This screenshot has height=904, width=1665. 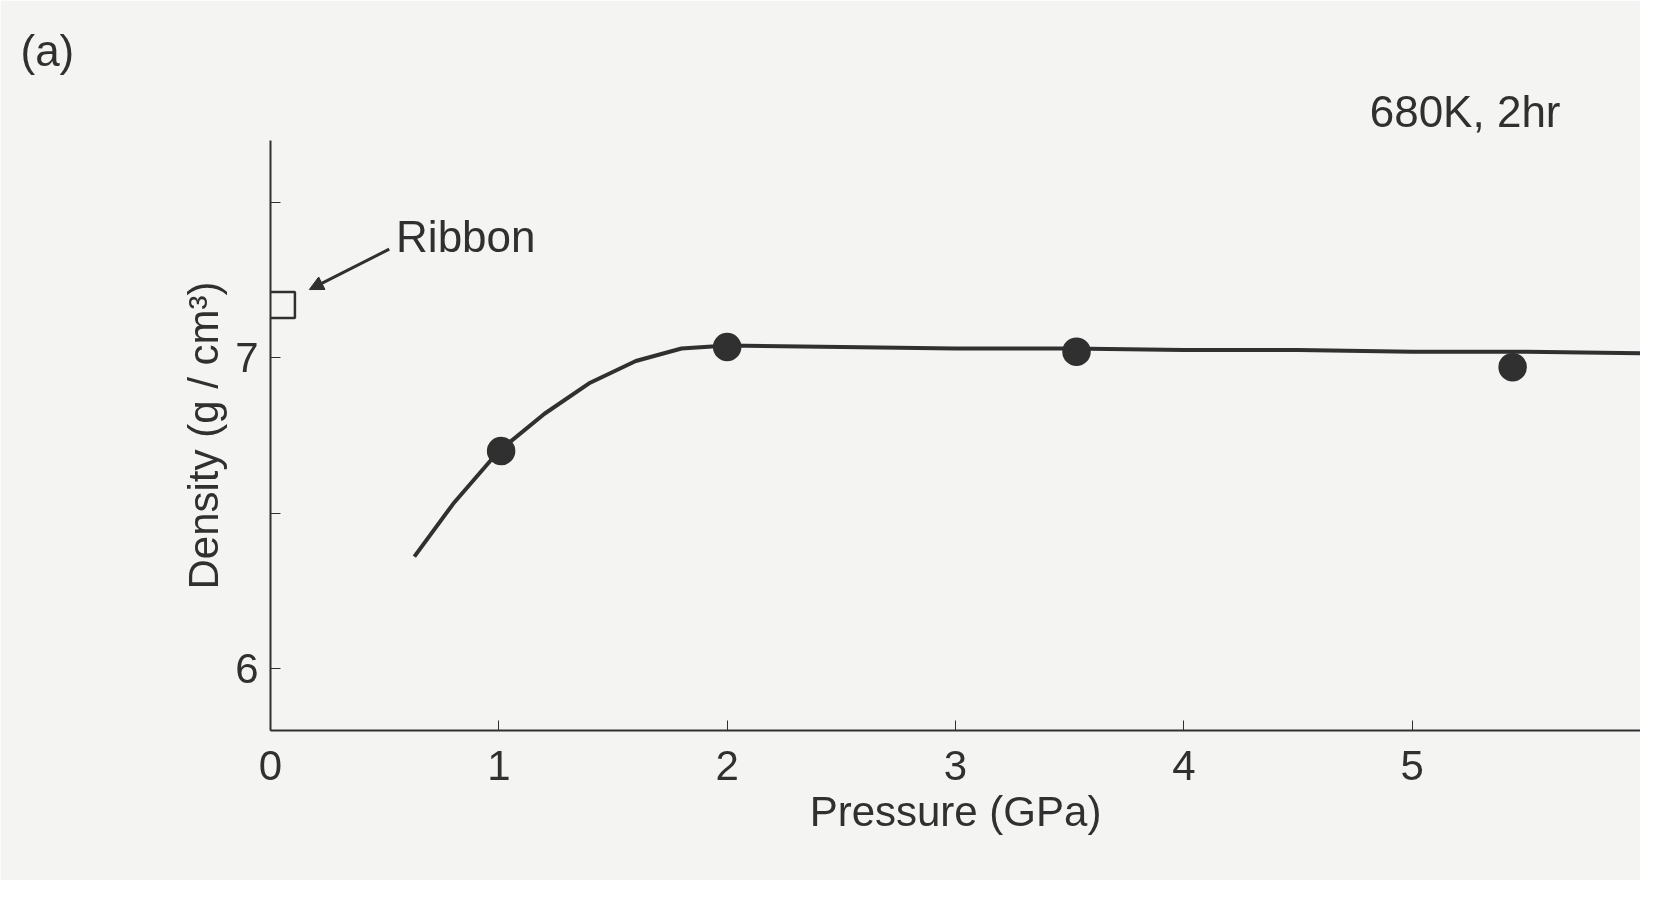 What do you see at coordinates (727, 765) in the screenshot?
I see `x-tick-label: 2` at bounding box center [727, 765].